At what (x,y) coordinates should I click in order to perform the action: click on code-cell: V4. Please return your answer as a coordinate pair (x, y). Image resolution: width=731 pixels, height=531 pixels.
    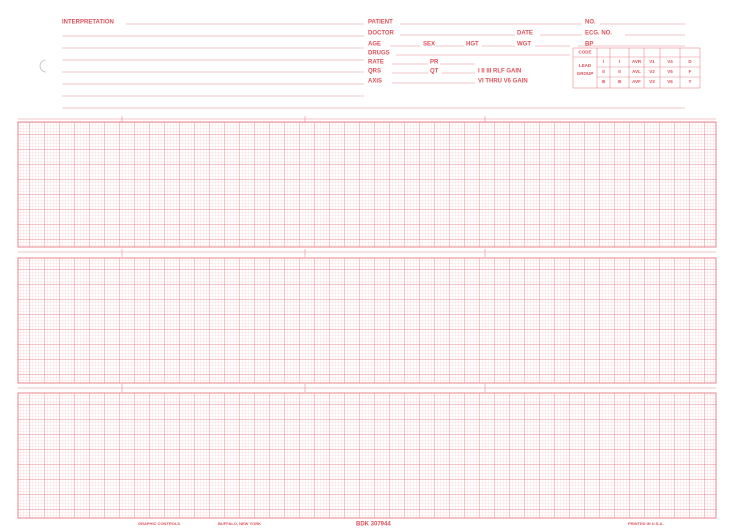
    Looking at the image, I should click on (670, 61).